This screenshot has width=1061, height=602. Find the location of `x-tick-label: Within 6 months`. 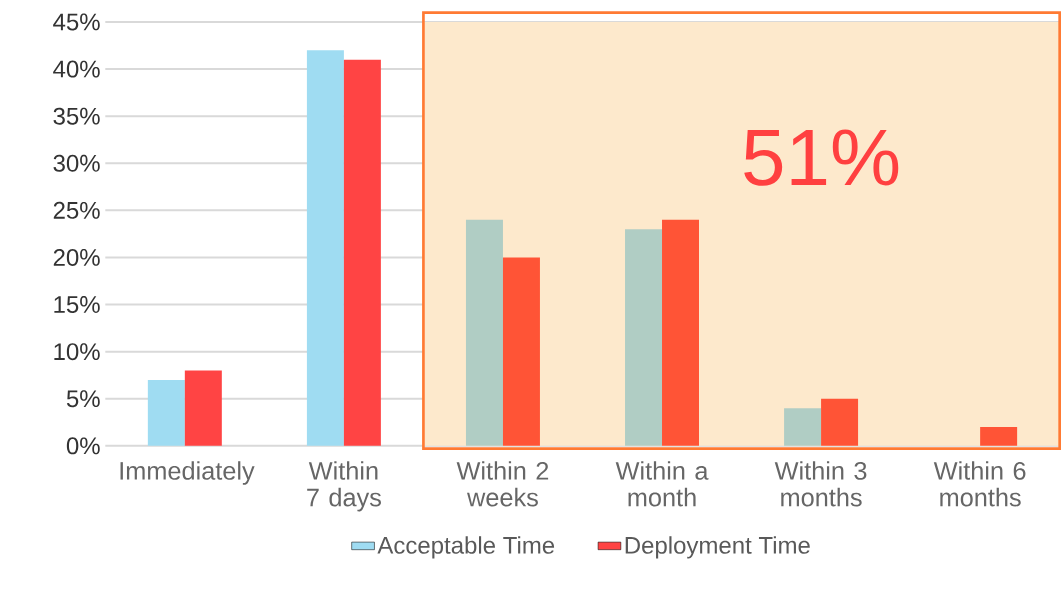

x-tick-label: Within 6 months is located at coordinates (979, 484).